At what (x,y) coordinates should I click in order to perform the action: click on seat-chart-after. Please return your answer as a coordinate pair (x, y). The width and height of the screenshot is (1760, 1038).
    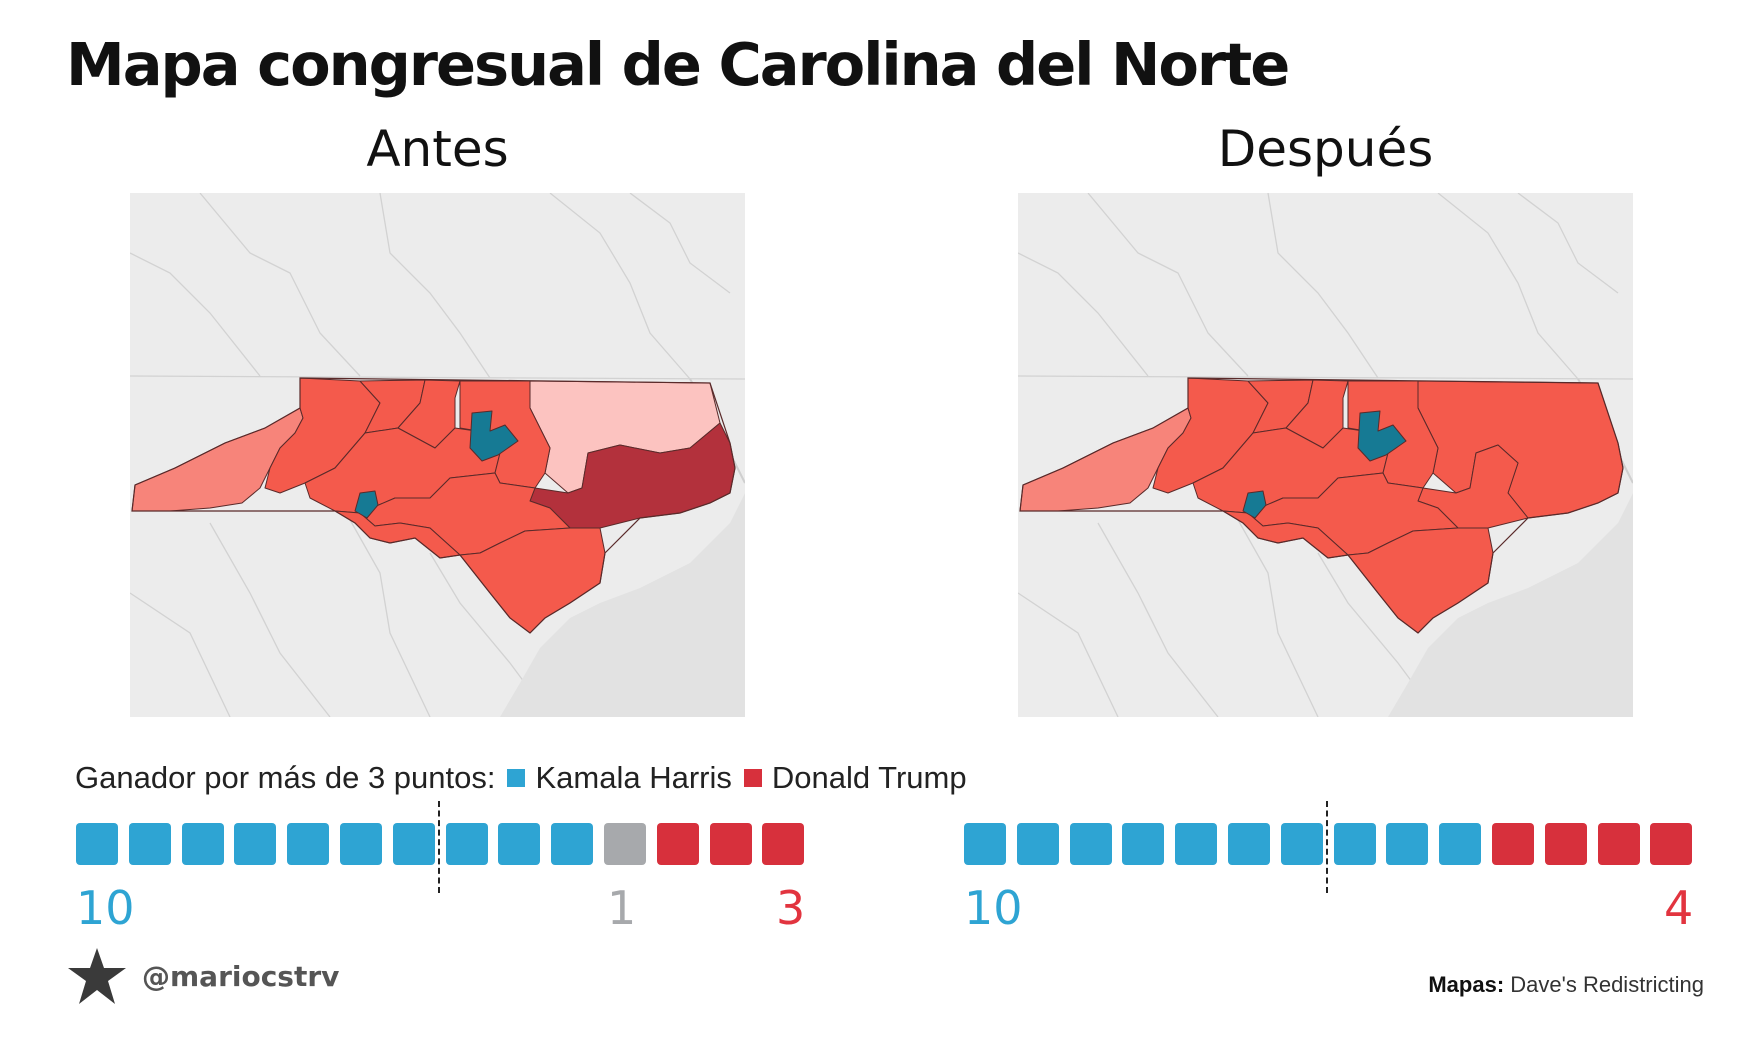
    Looking at the image, I should click on (1334, 847).